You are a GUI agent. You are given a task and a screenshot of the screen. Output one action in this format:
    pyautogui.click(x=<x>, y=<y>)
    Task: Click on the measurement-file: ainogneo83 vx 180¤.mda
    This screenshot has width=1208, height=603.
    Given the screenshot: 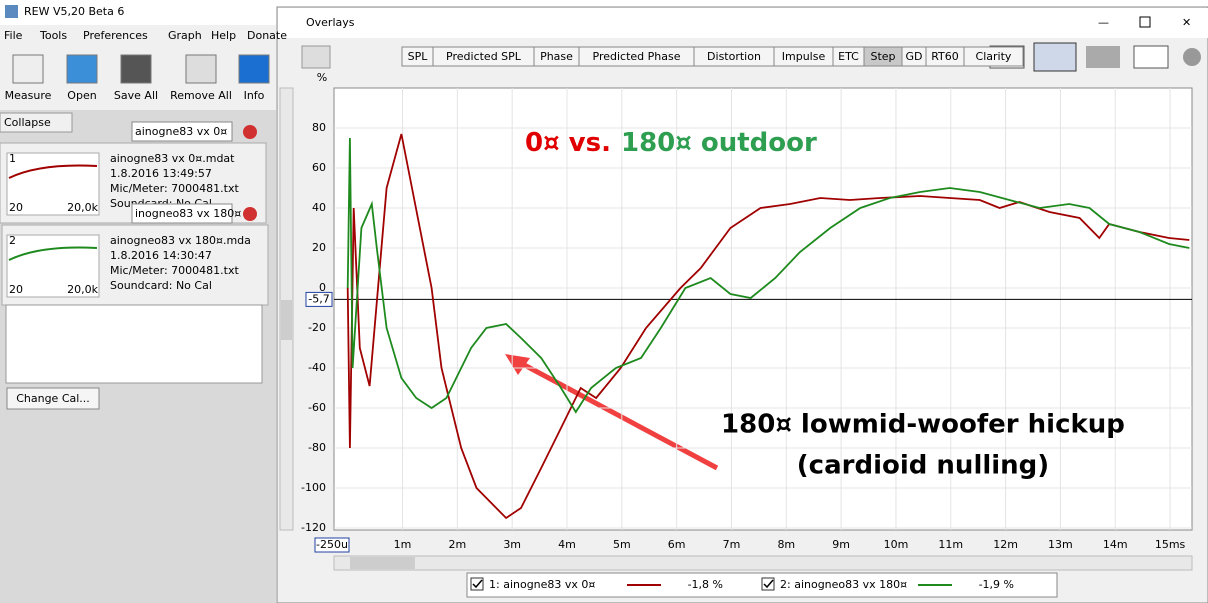 What is the action you would take?
    pyautogui.click(x=180, y=240)
    